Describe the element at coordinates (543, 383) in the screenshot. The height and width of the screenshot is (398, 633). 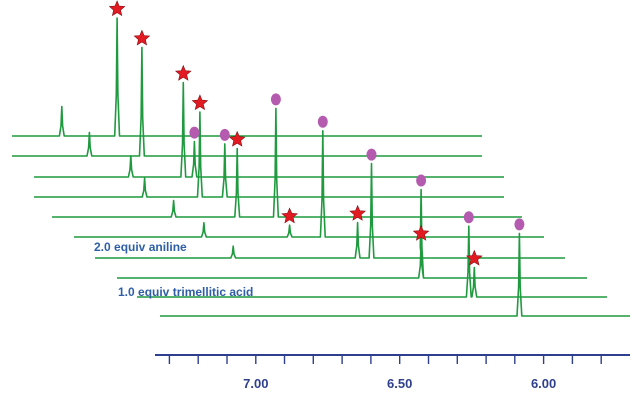
I see `x-axis-tick-label: 6.00` at that location.